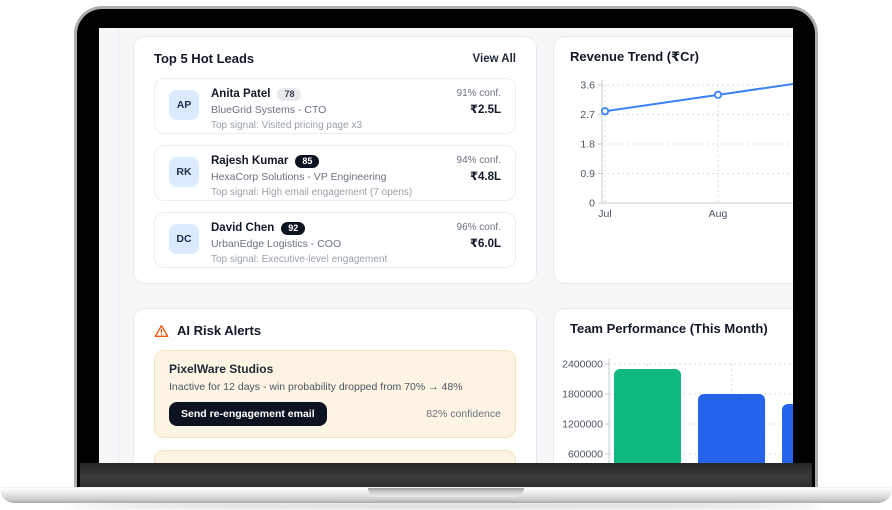 Image resolution: width=892 pixels, height=510 pixels. I want to click on lead-value: ₹4.8L, so click(485, 177).